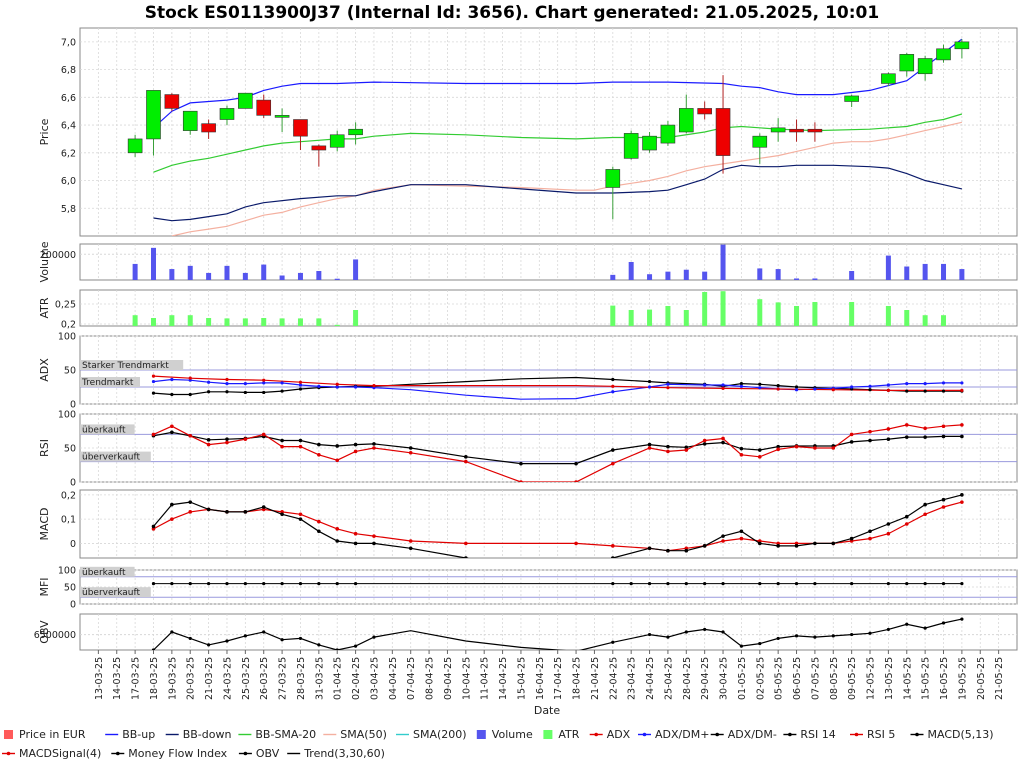 The height and width of the screenshot is (768, 1024). Describe the element at coordinates (485, 678) in the screenshot. I see `x-tick-label: 11-04-25` at that location.